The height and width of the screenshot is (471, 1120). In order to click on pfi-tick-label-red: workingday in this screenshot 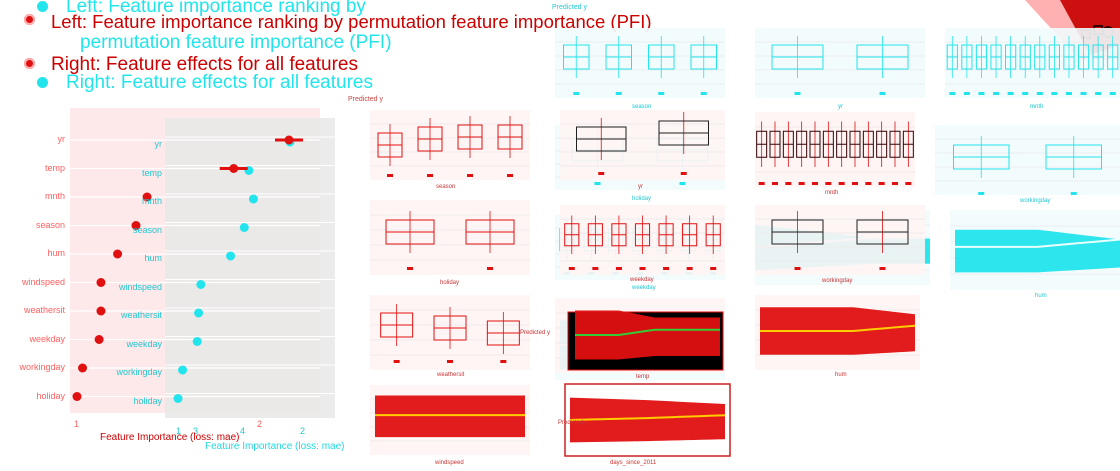, I will do `click(42, 367)`.